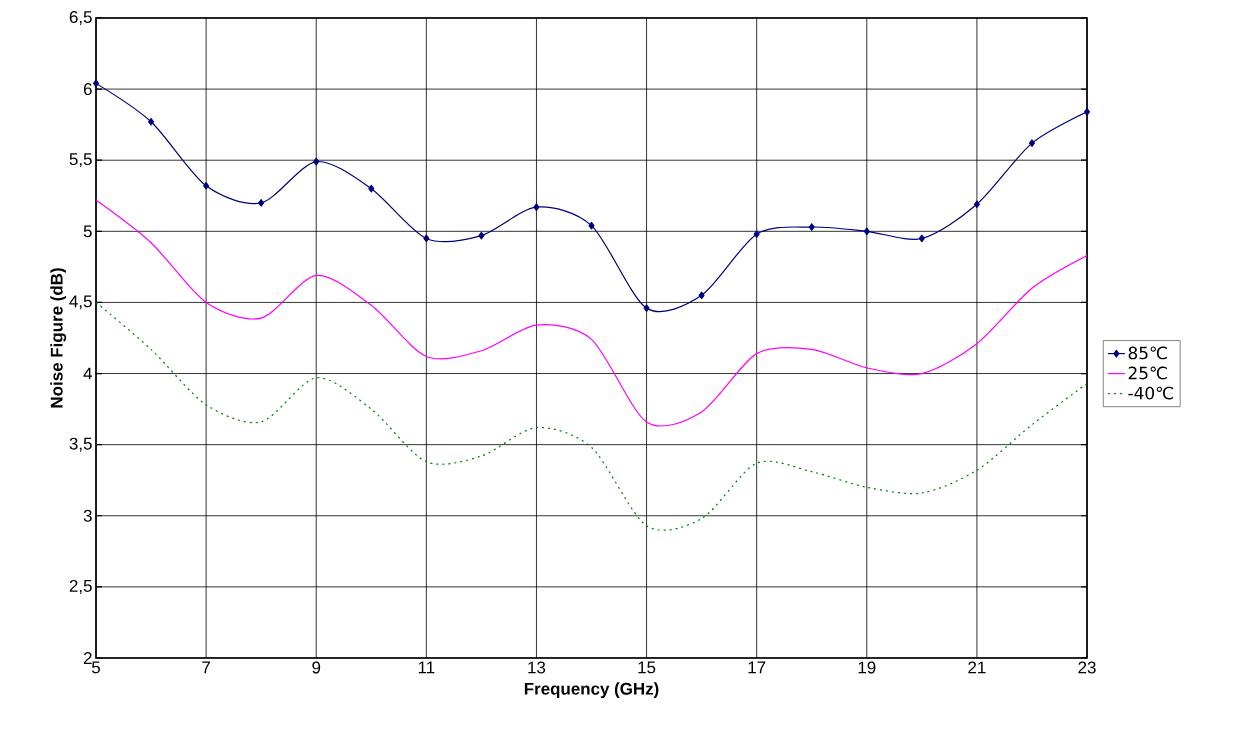  What do you see at coordinates (80, 586) in the screenshot?
I see `y-tick-label: 2,5` at bounding box center [80, 586].